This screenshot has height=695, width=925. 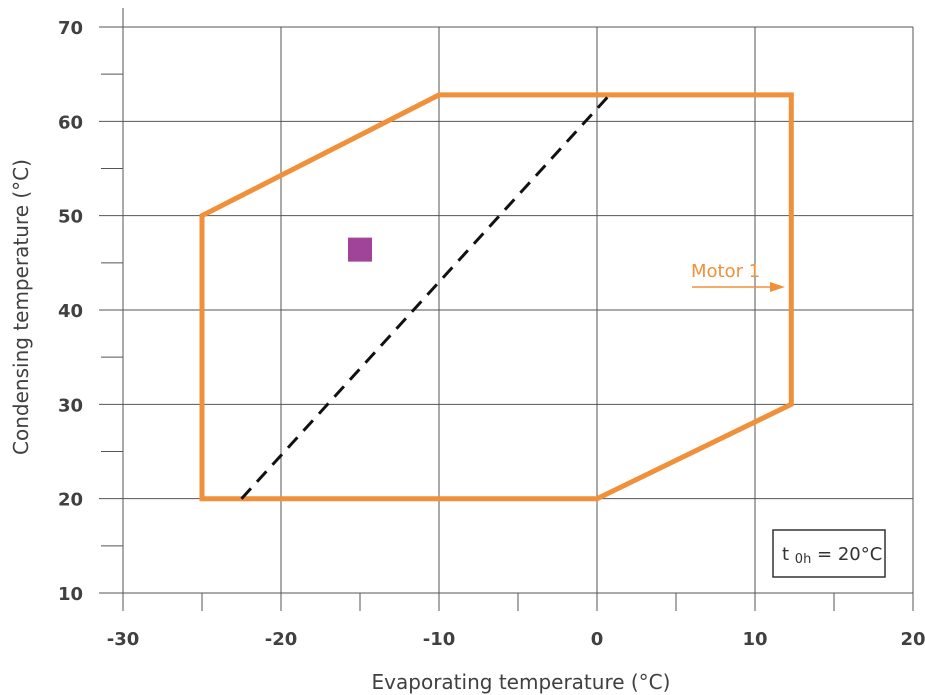 I want to click on y-tick-label: 60, so click(x=70, y=122).